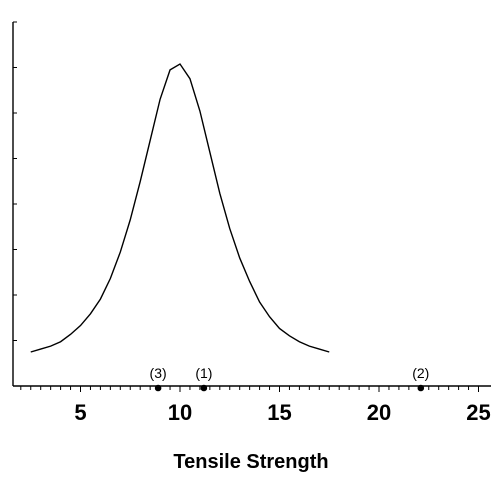 The image size is (493, 477). Describe the element at coordinates (289, 378) in the screenshot. I see `data-points: (3) (1) (2)` at that location.